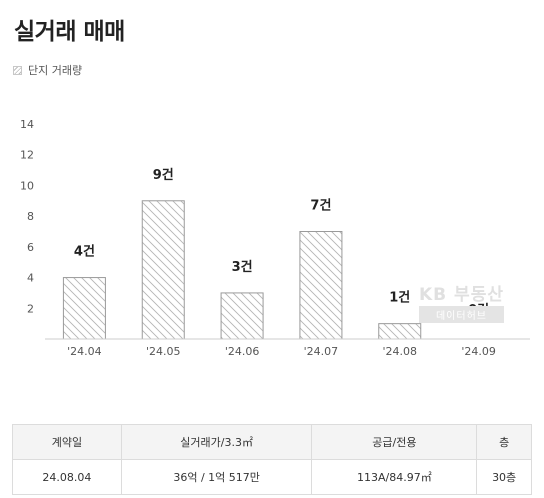 Image resolution: width=544 pixels, height=498 pixels. Describe the element at coordinates (84, 351) in the screenshot. I see `x-tick-label: '24.04` at that location.